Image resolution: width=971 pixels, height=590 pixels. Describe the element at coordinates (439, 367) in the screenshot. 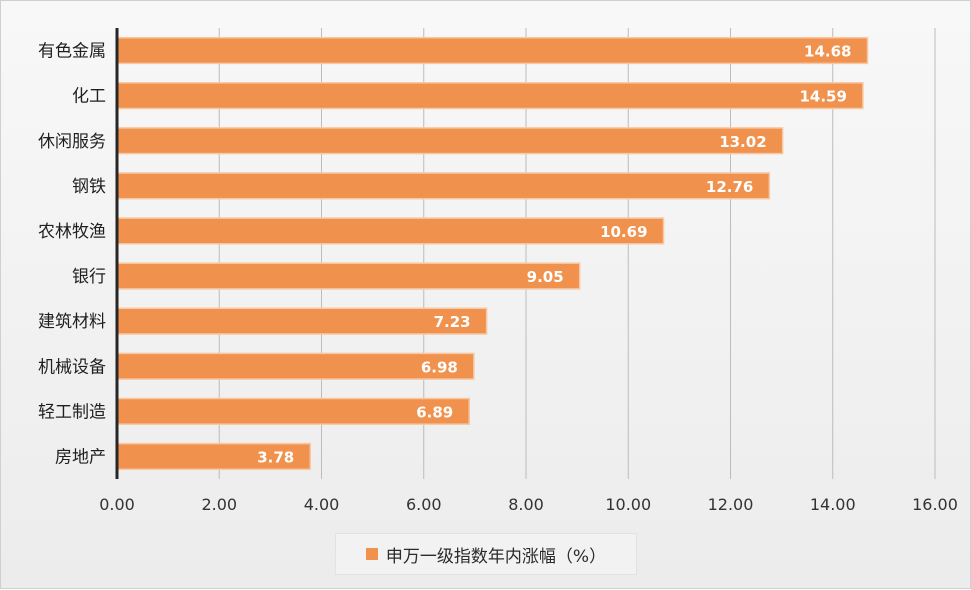

I see `data-label: 6.98` at that location.